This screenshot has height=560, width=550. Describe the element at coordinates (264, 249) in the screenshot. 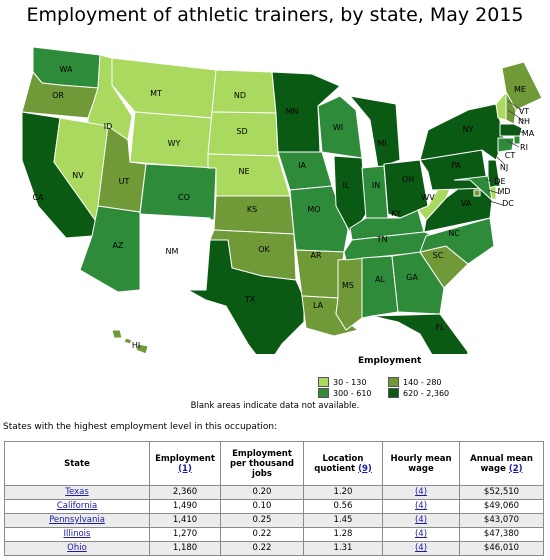

I see `state-label-ok: OK` at that location.